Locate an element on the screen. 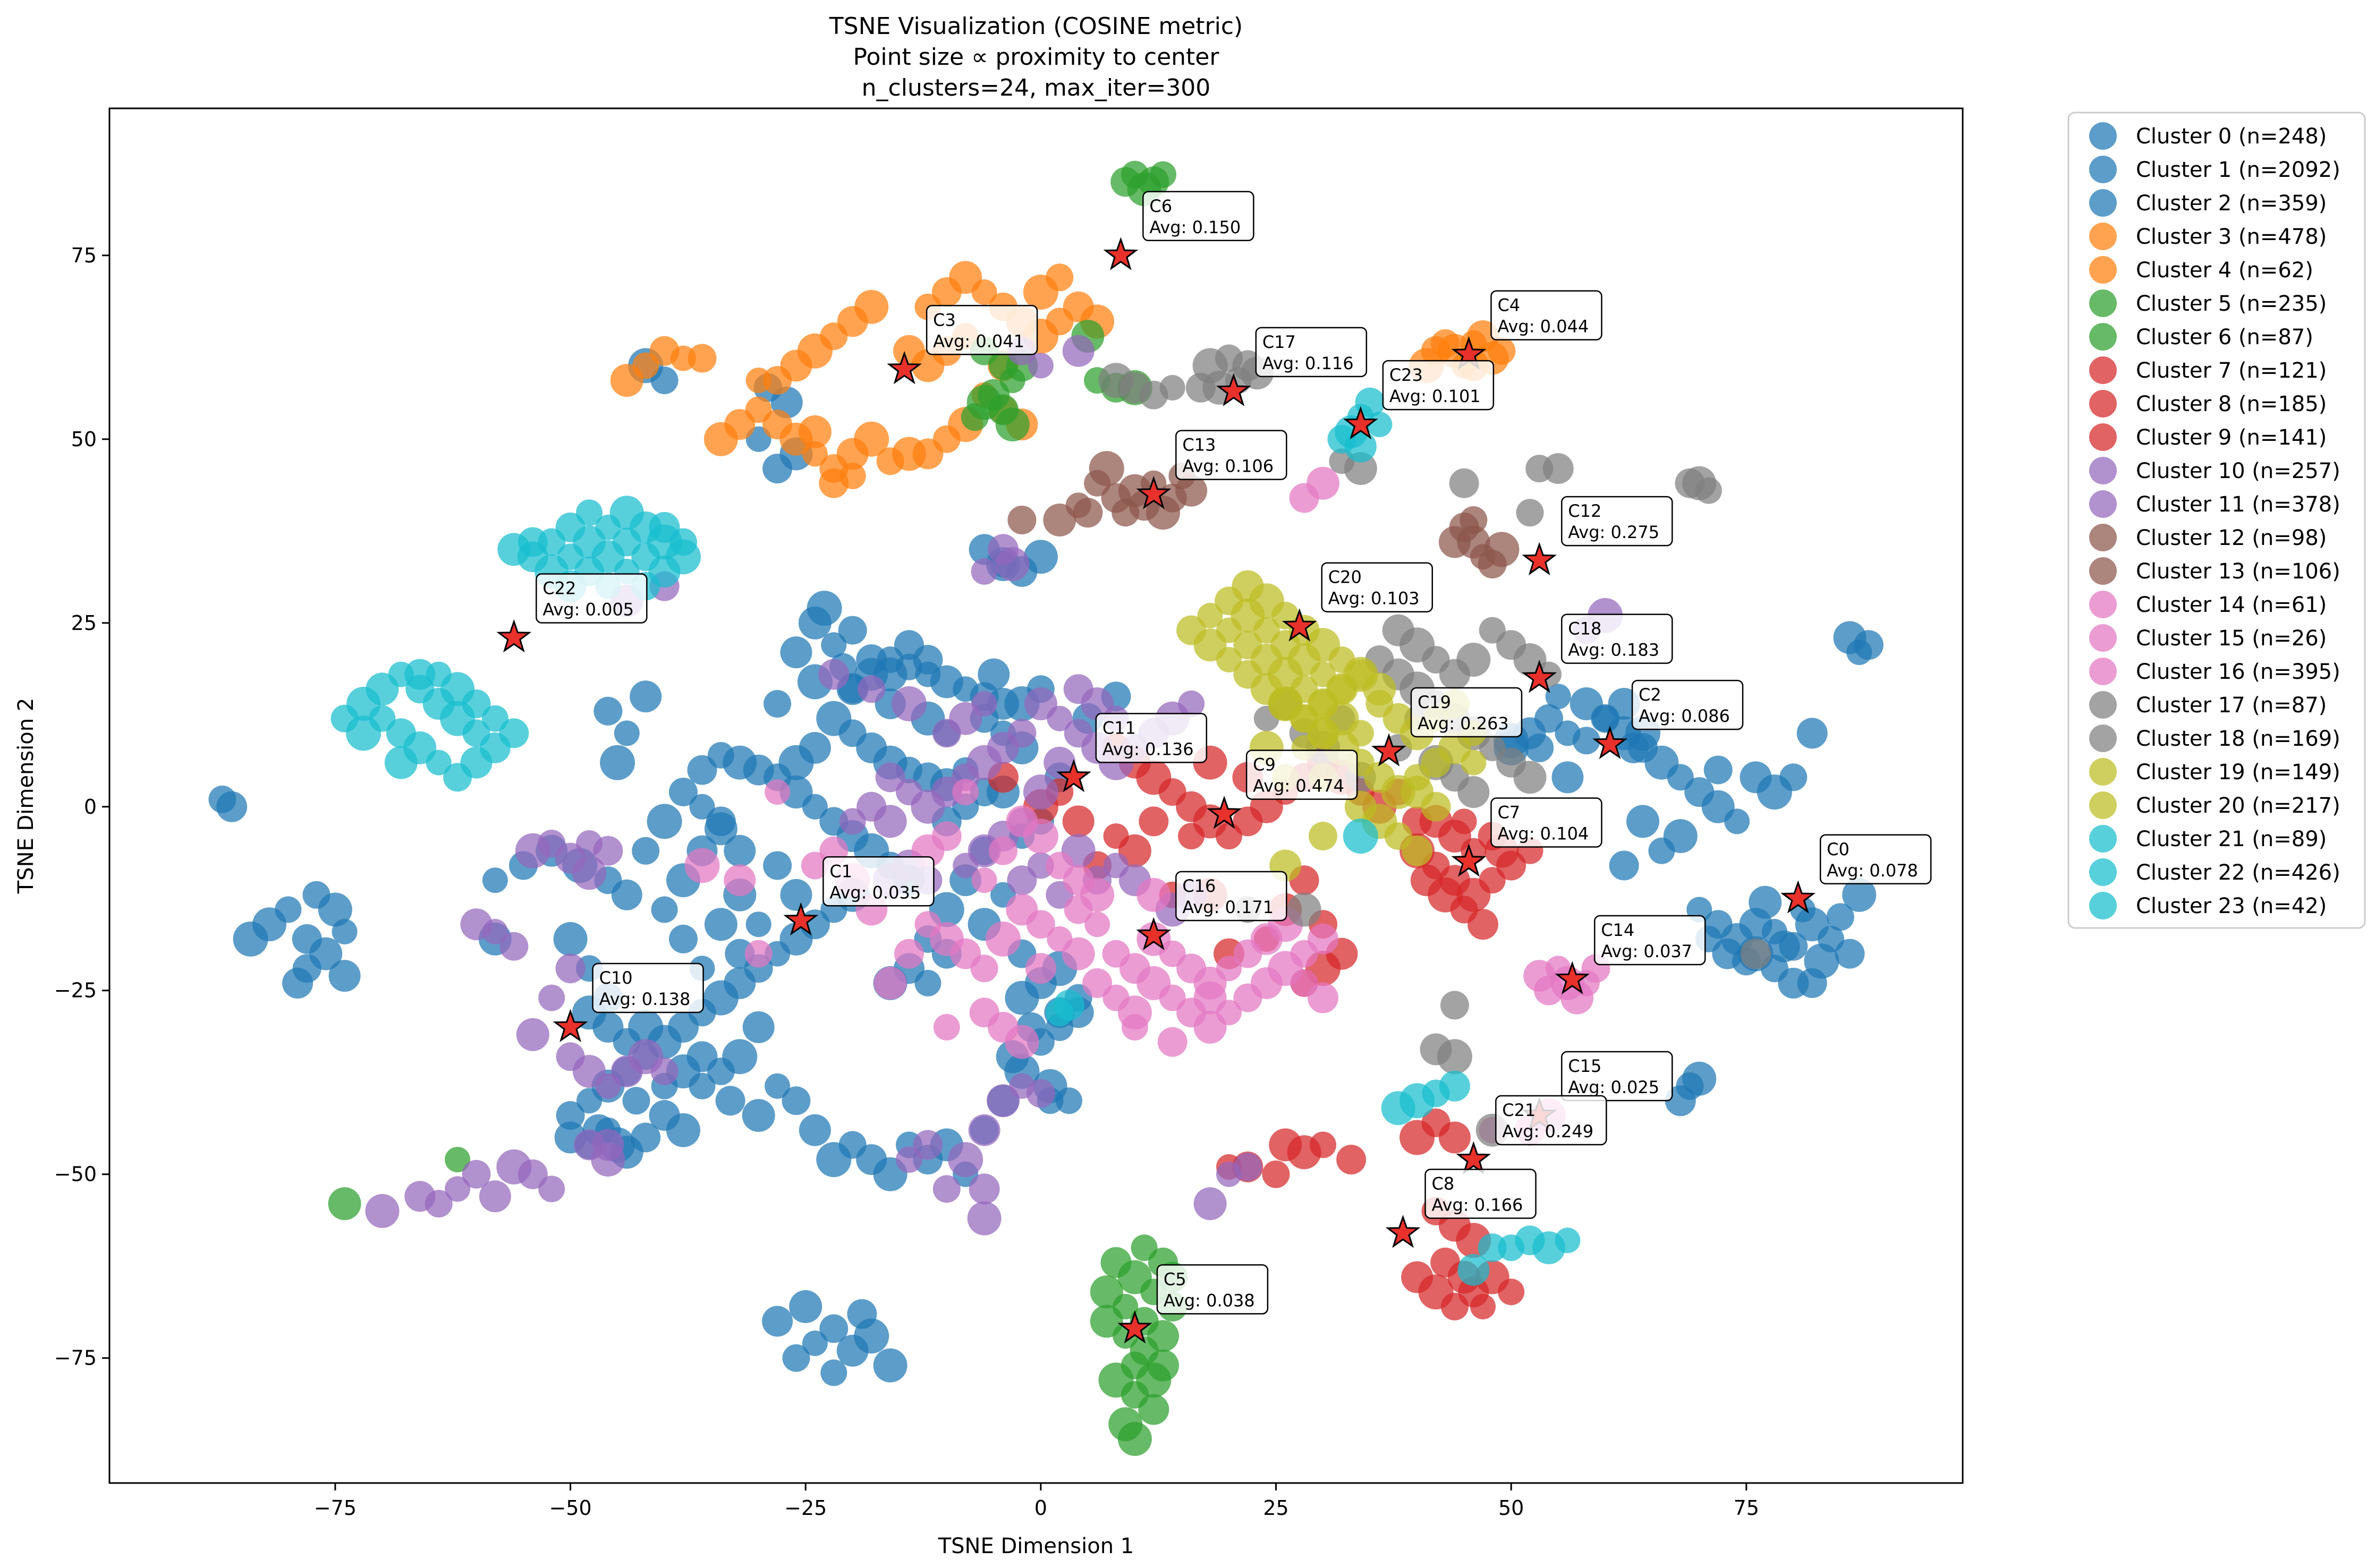 The image size is (2375, 1568). legend-entry-cluster-1: Cluster 1 (n=2092) is located at coordinates (2215, 169).